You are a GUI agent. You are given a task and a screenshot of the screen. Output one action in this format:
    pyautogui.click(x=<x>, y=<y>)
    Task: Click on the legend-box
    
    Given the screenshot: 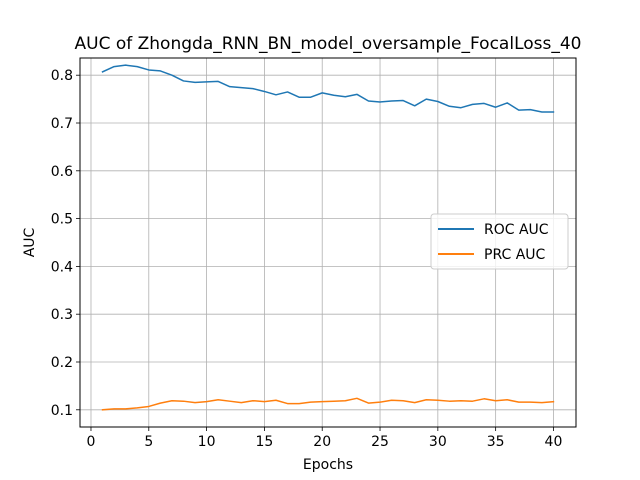 What is the action you would take?
    pyautogui.click(x=499, y=241)
    